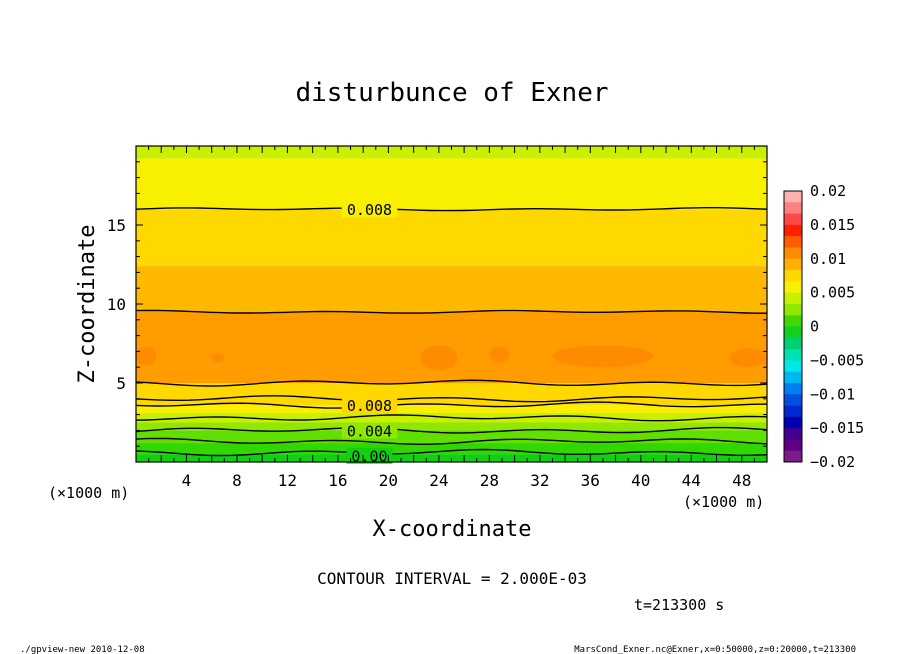 The width and height of the screenshot is (904, 654). Describe the element at coordinates (832, 225) in the screenshot. I see `colorbar-tick-label: 0.015` at that location.